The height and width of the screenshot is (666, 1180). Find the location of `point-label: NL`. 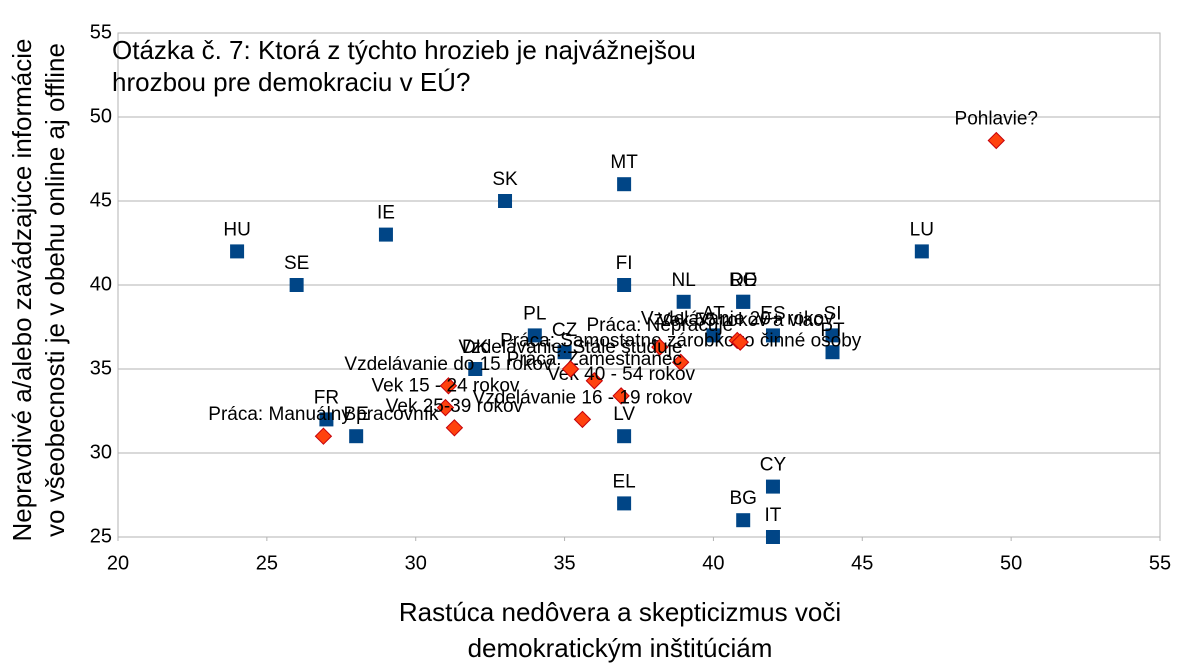

point-label: NL is located at coordinates (684, 280).